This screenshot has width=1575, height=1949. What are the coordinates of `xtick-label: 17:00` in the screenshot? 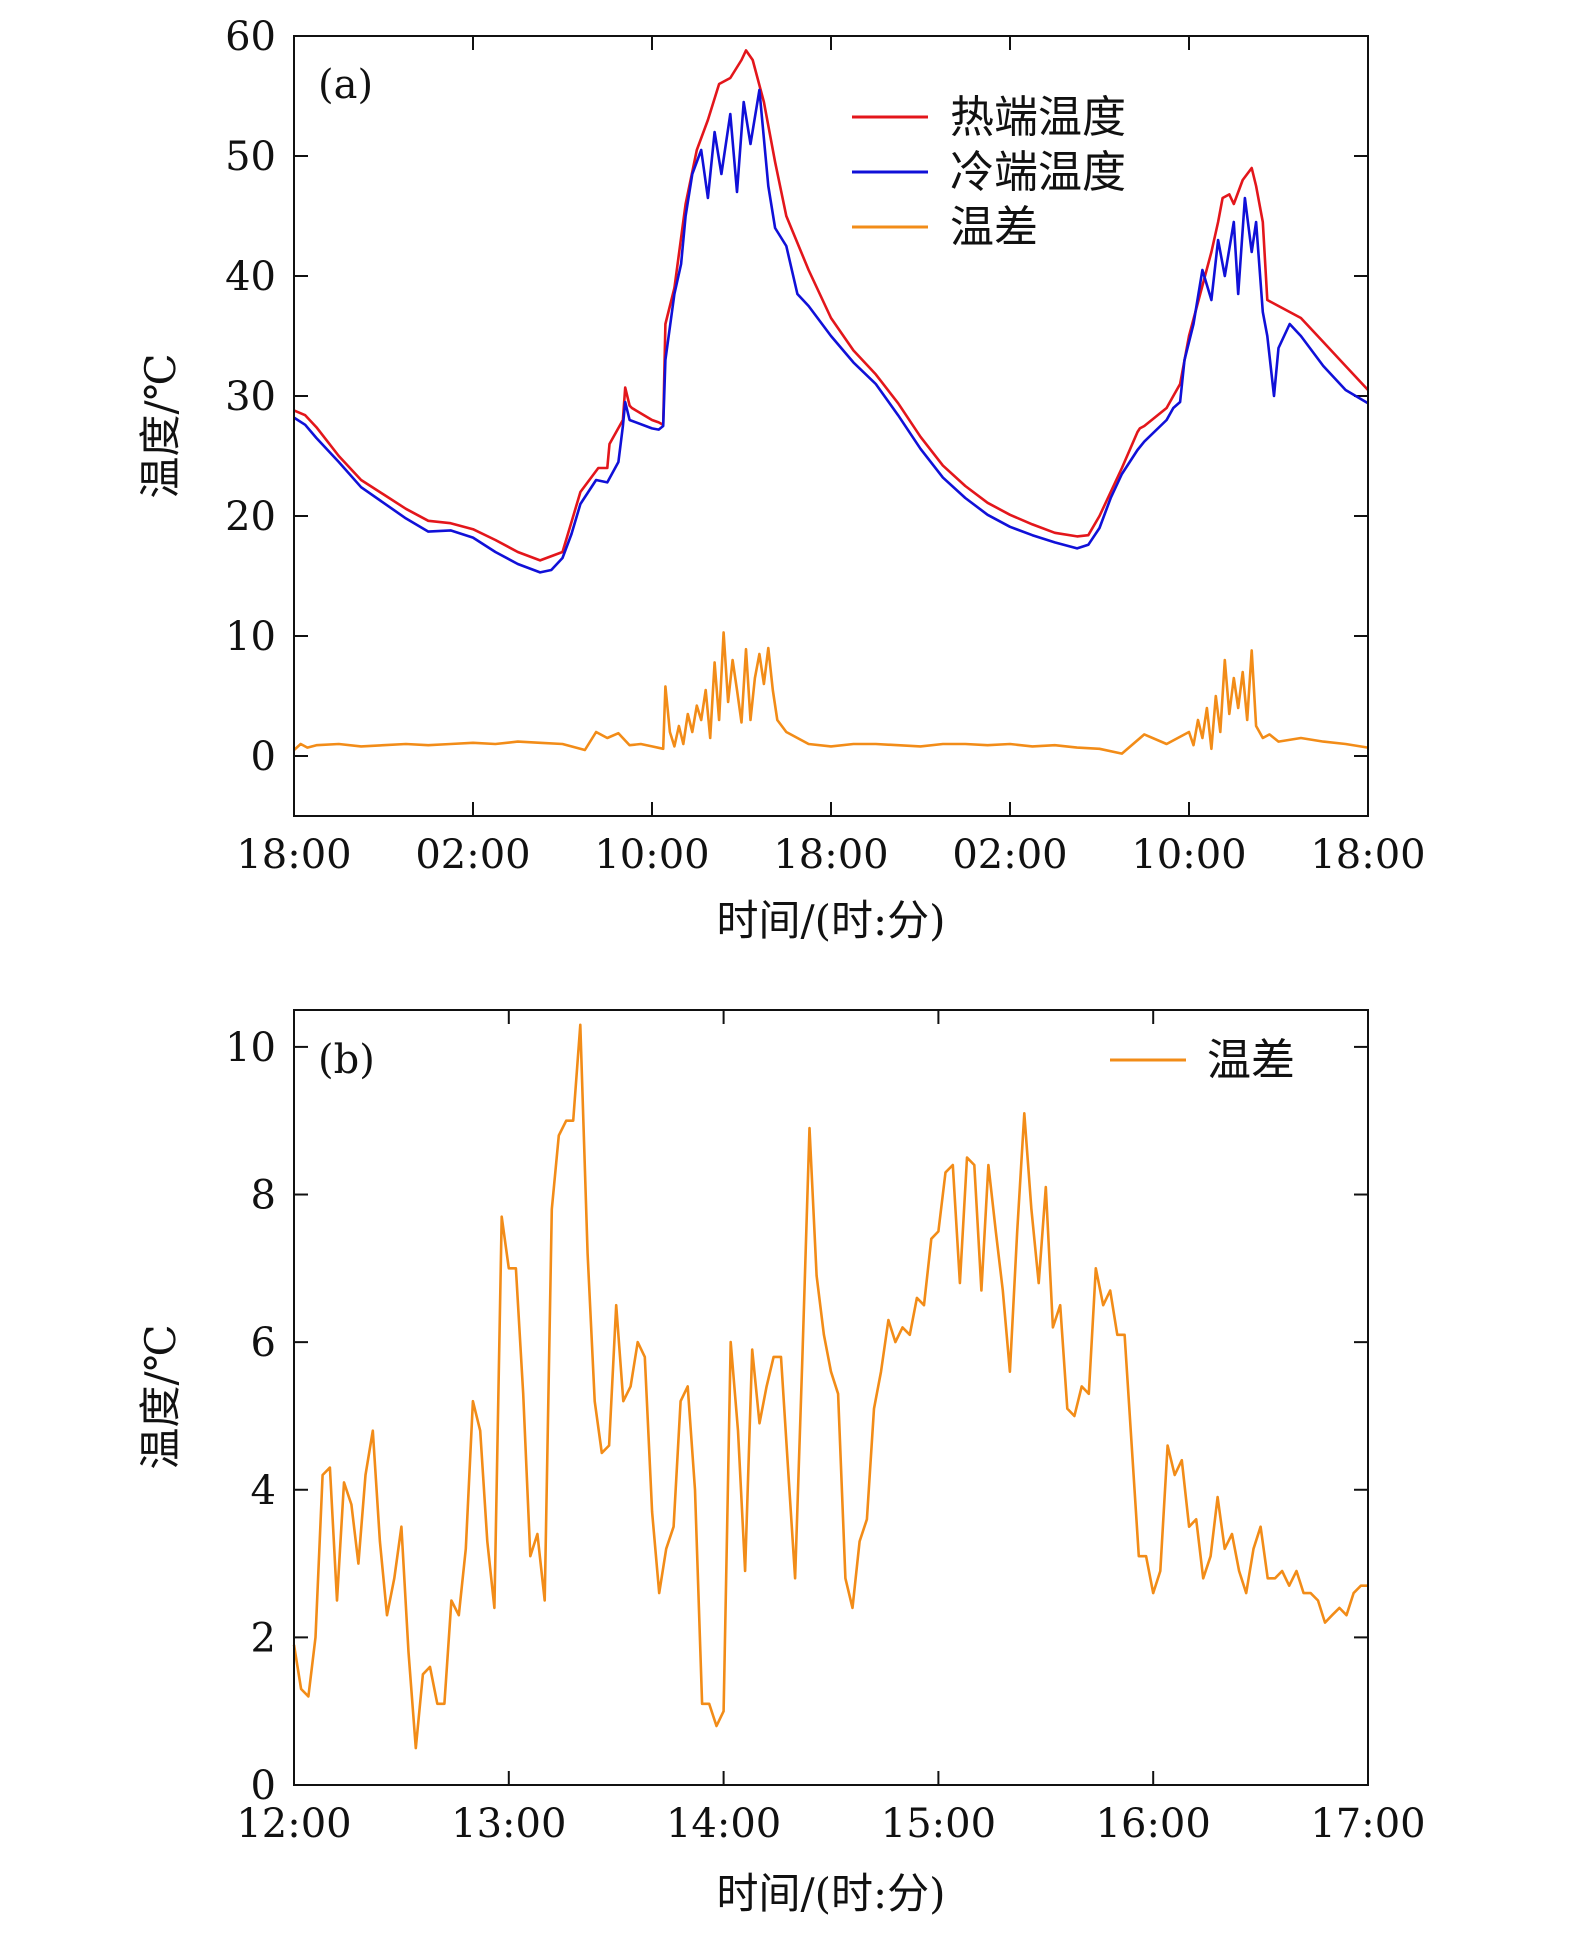 It's located at (1367, 1824).